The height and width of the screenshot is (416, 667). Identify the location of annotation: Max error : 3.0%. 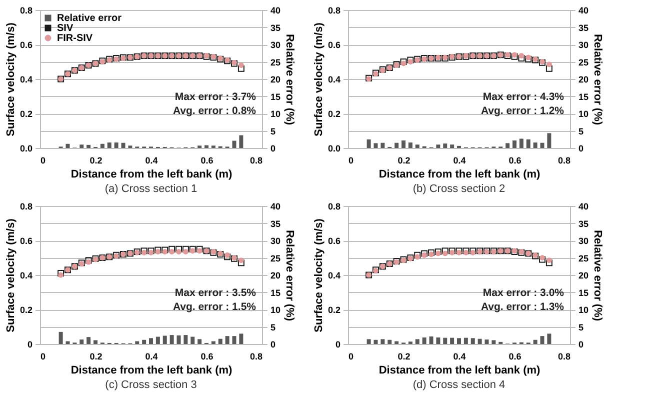
(523, 292).